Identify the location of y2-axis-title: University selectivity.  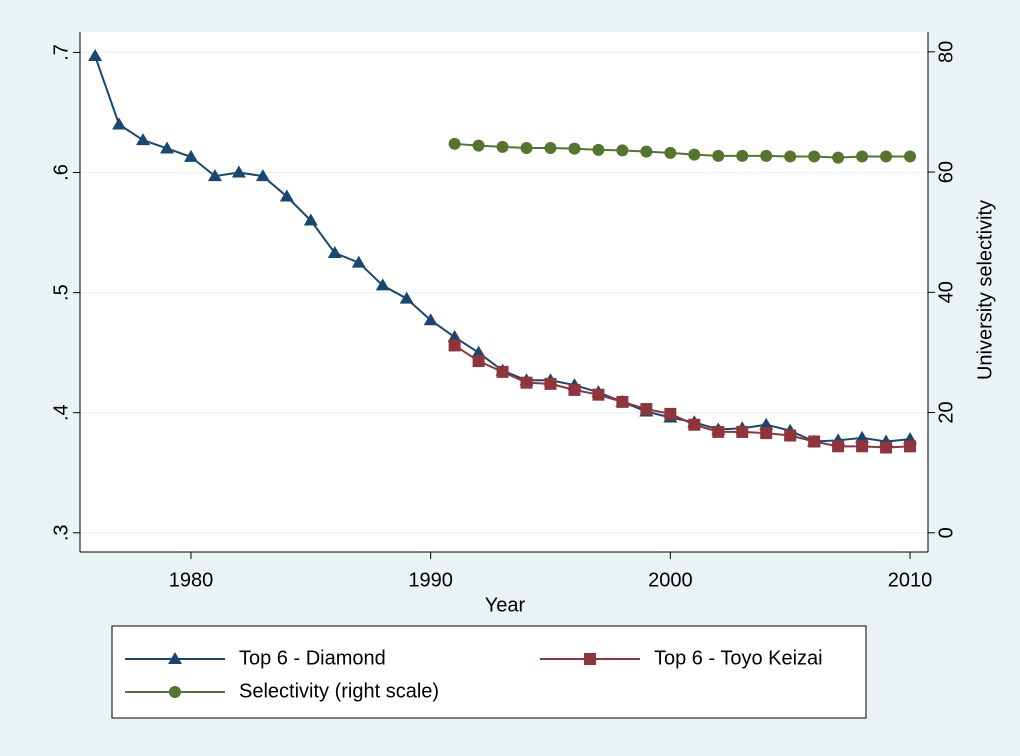
(985, 290).